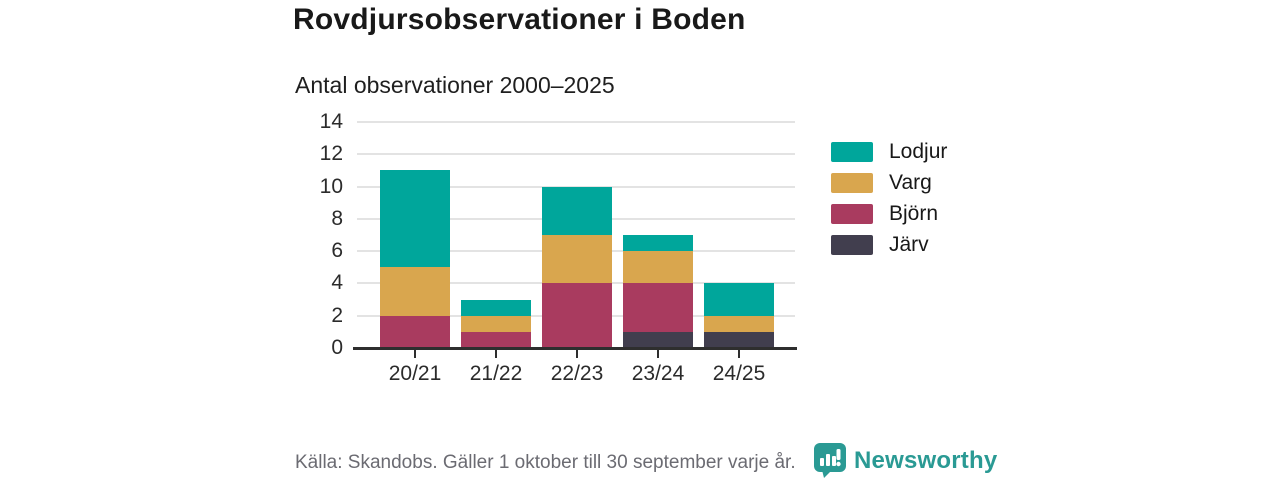 The height and width of the screenshot is (480, 1280). Describe the element at coordinates (496, 339) in the screenshot. I see `bar-segment-björn-21/22` at that location.